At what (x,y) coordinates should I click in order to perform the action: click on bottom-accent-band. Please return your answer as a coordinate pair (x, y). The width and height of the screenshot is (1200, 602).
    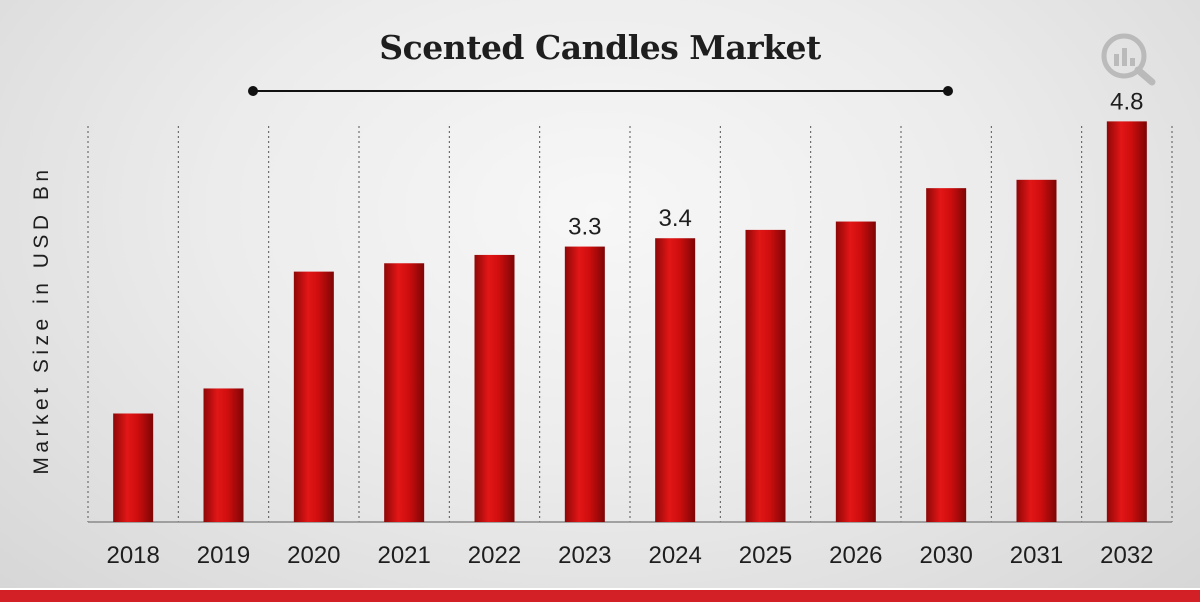
    Looking at the image, I should click on (600, 595).